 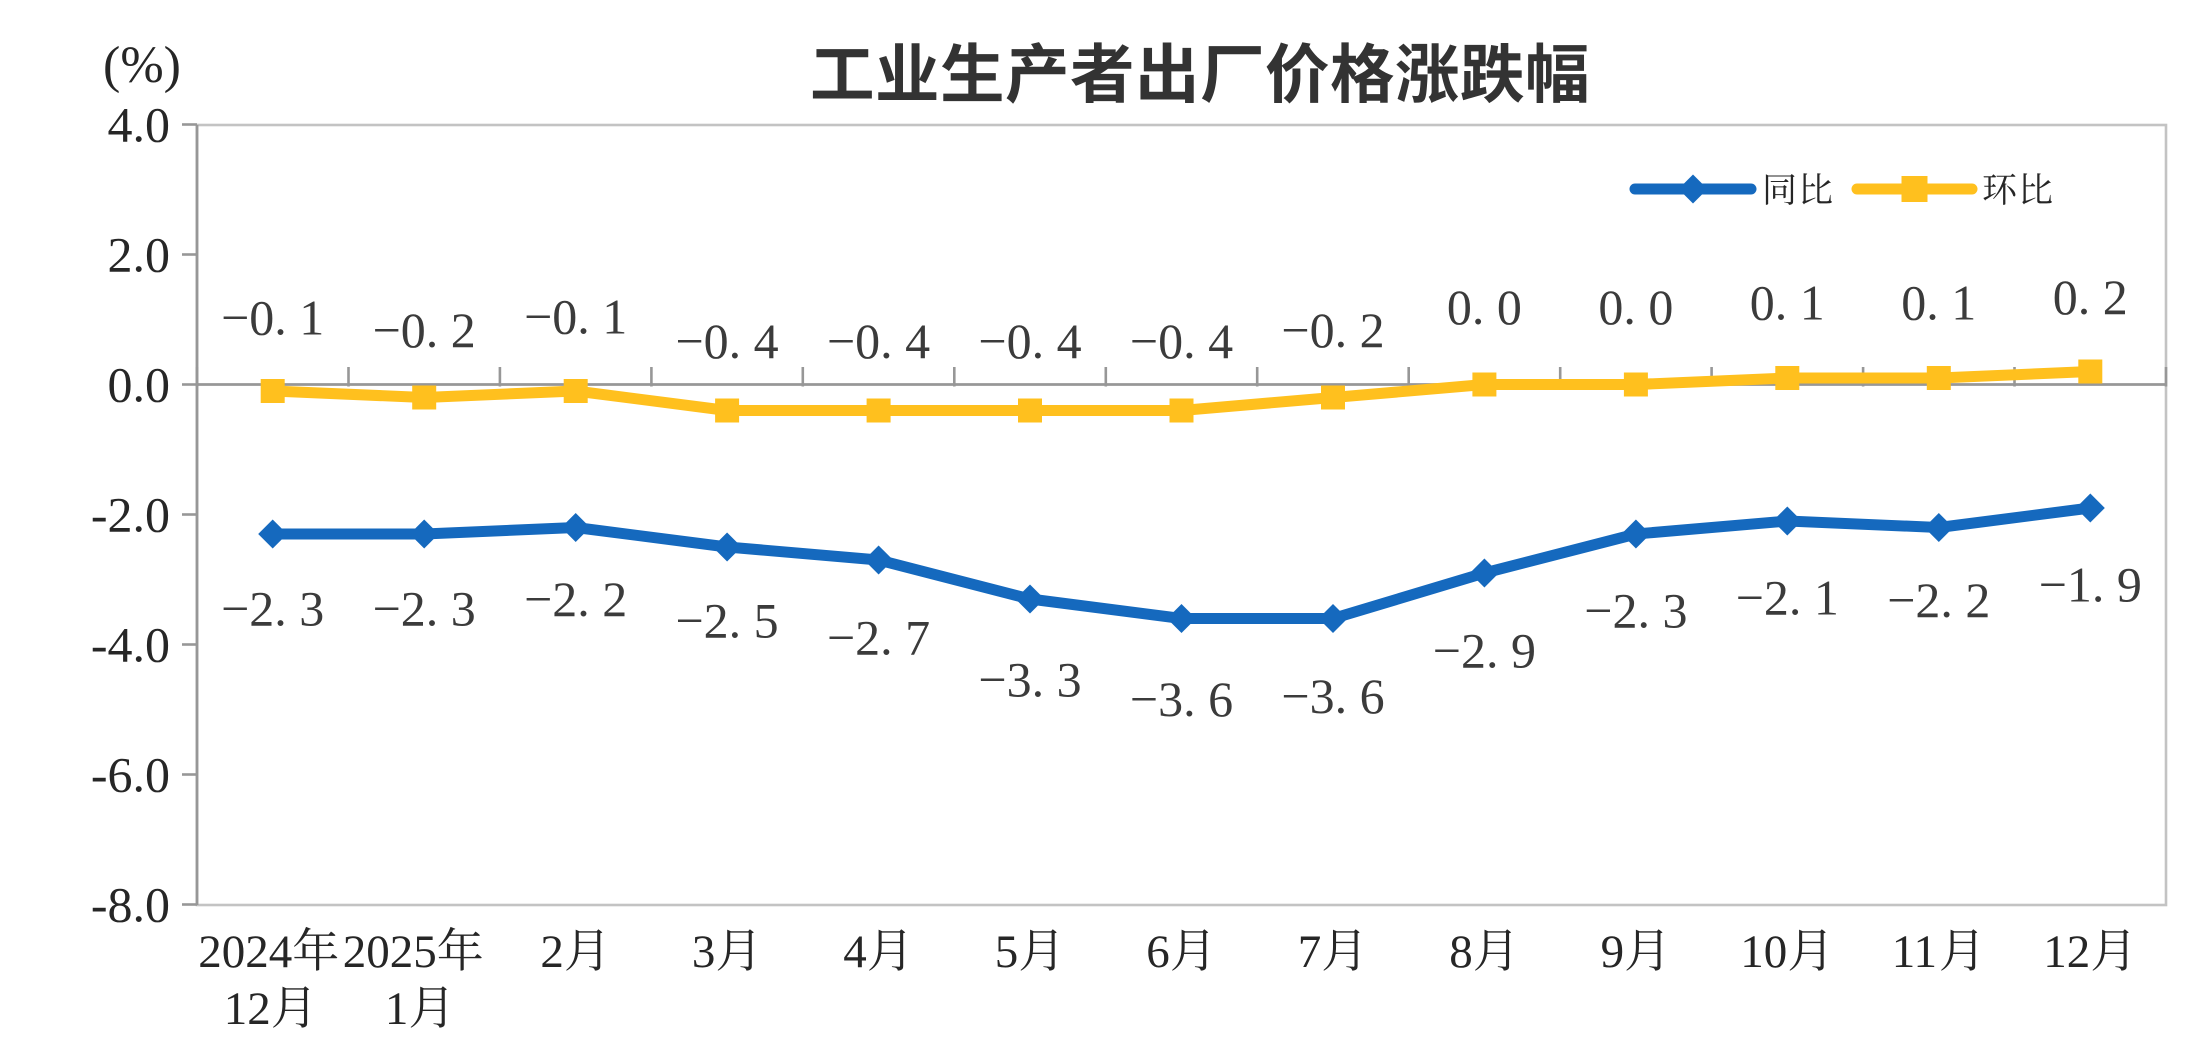 What do you see at coordinates (397, 1009) in the screenshot?
I see `svg-text: 1` at bounding box center [397, 1009].